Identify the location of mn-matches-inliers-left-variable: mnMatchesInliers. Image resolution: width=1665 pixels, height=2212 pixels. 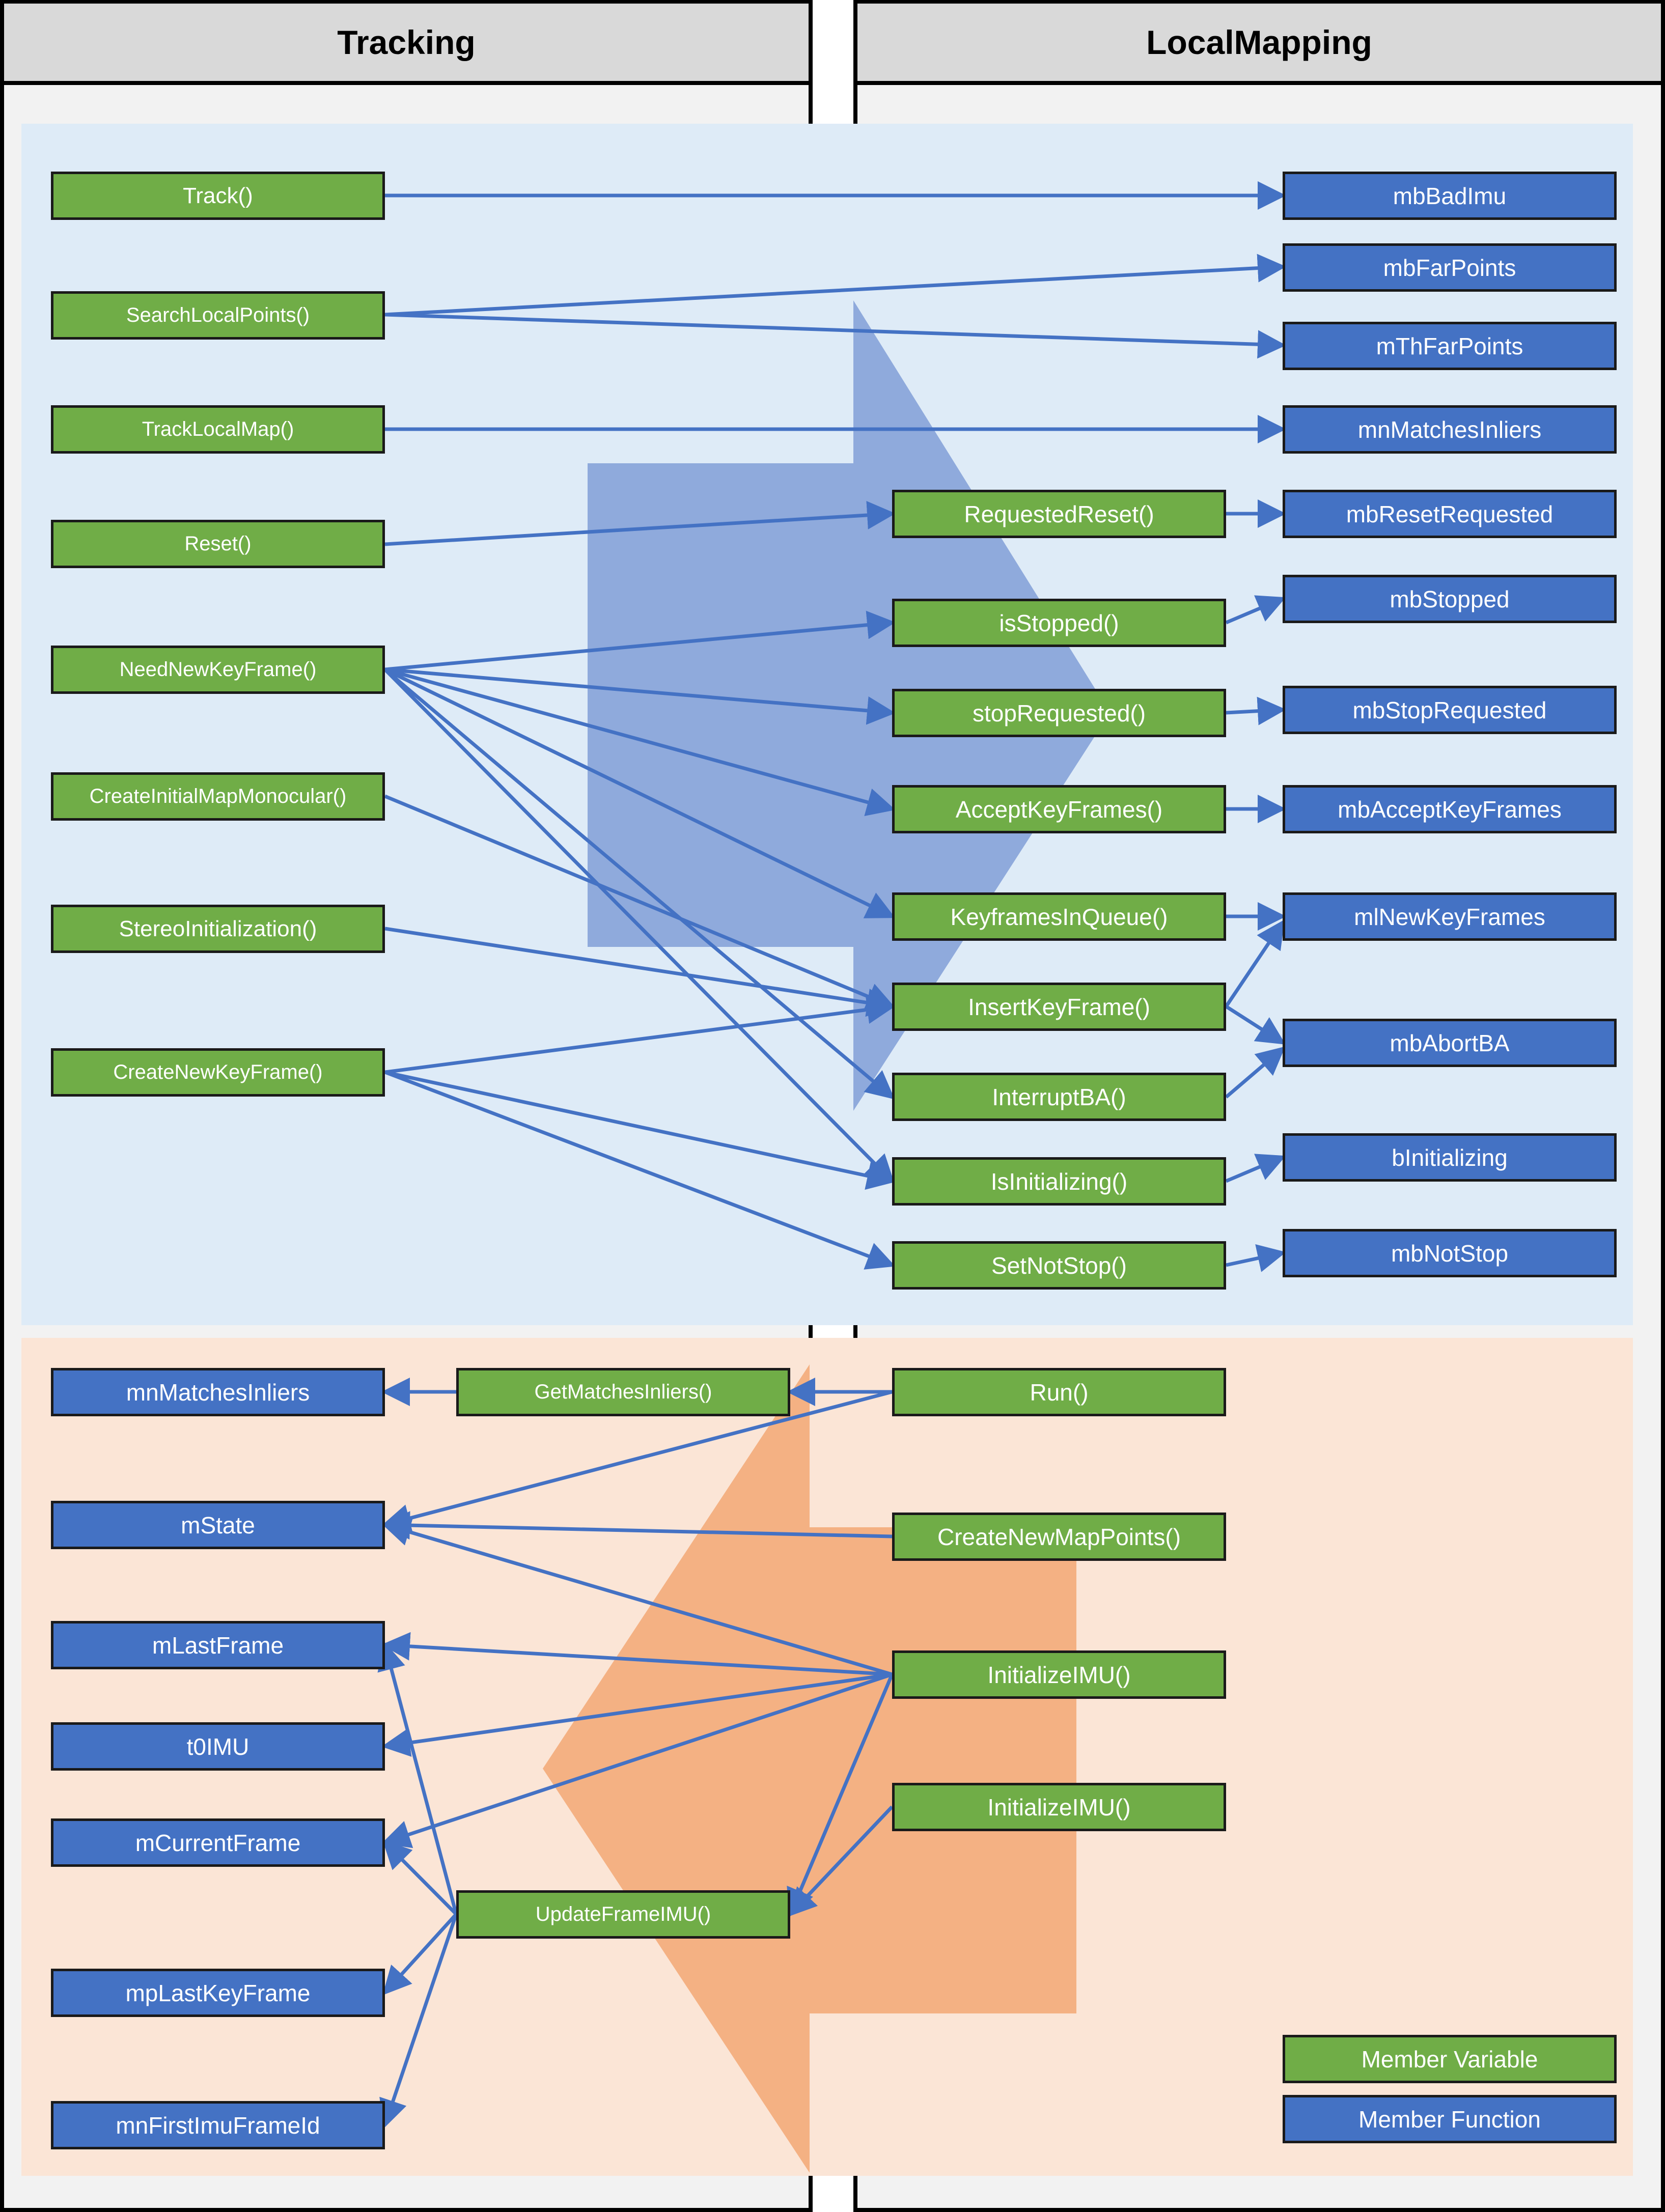
(218, 1392).